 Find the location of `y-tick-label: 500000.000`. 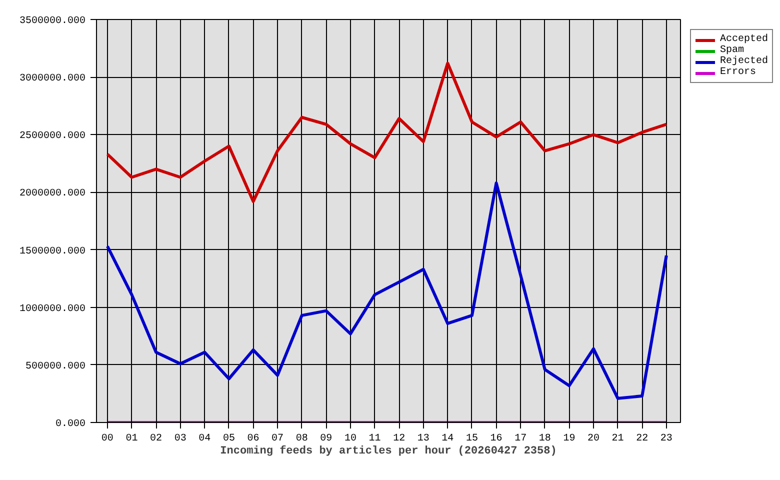

y-tick-label: 500000.000 is located at coordinates (55, 366).